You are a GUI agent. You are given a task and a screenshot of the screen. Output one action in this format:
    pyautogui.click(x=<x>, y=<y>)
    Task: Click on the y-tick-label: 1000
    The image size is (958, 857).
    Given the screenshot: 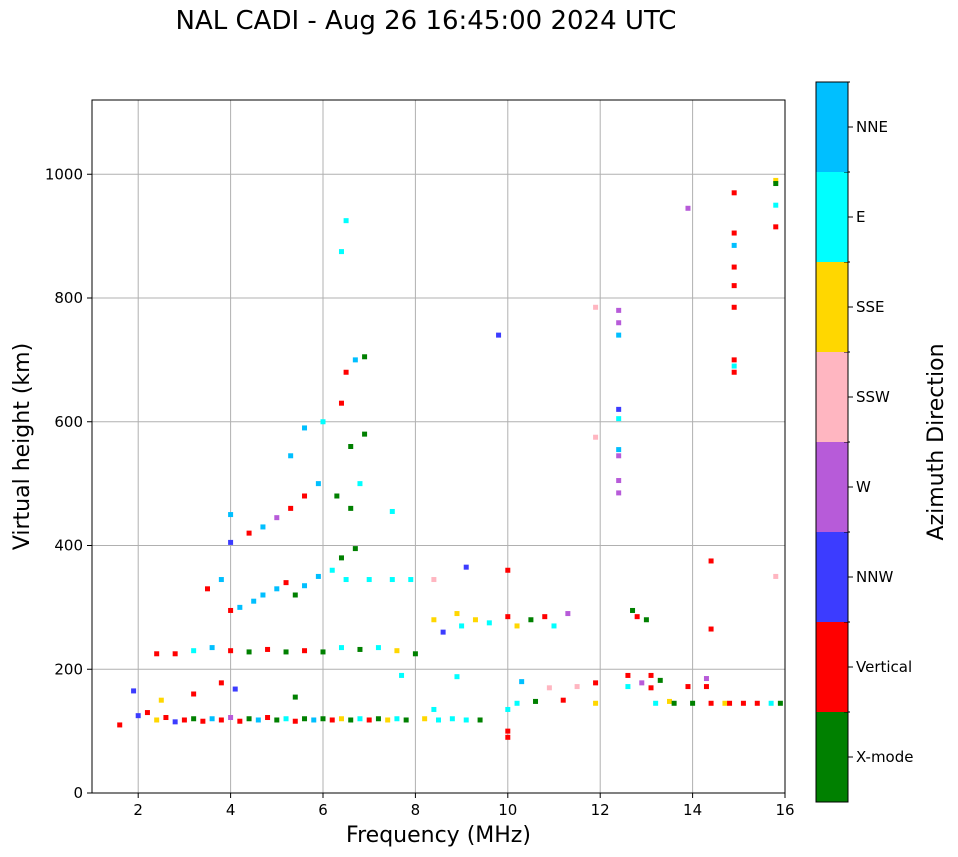 What is the action you would take?
    pyautogui.click(x=64, y=174)
    